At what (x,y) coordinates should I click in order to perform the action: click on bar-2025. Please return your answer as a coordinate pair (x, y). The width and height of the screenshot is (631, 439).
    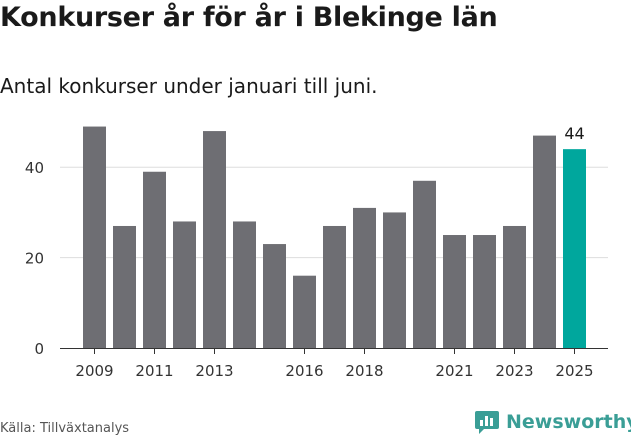
    Looking at the image, I should click on (574, 248).